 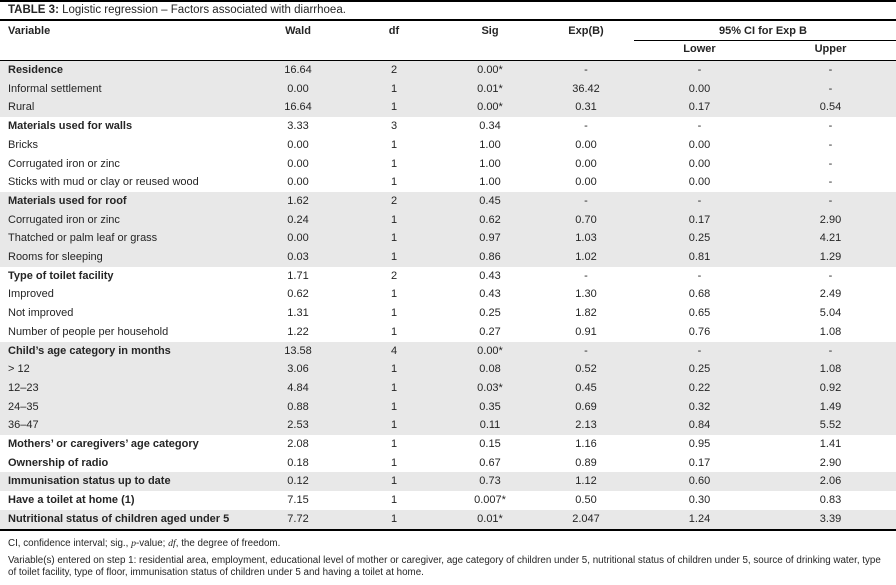 What do you see at coordinates (699, 500) in the screenshot?
I see `cell-lower: 0.30` at bounding box center [699, 500].